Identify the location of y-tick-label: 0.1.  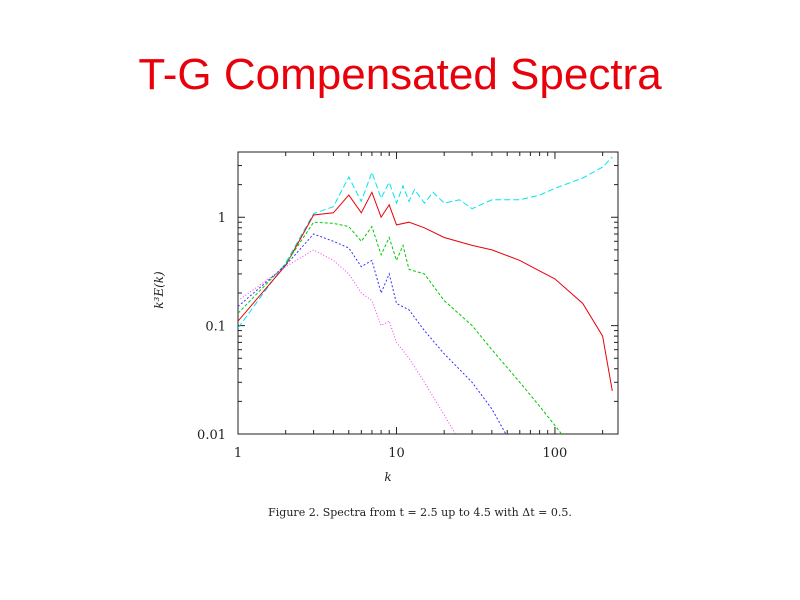
(215, 327).